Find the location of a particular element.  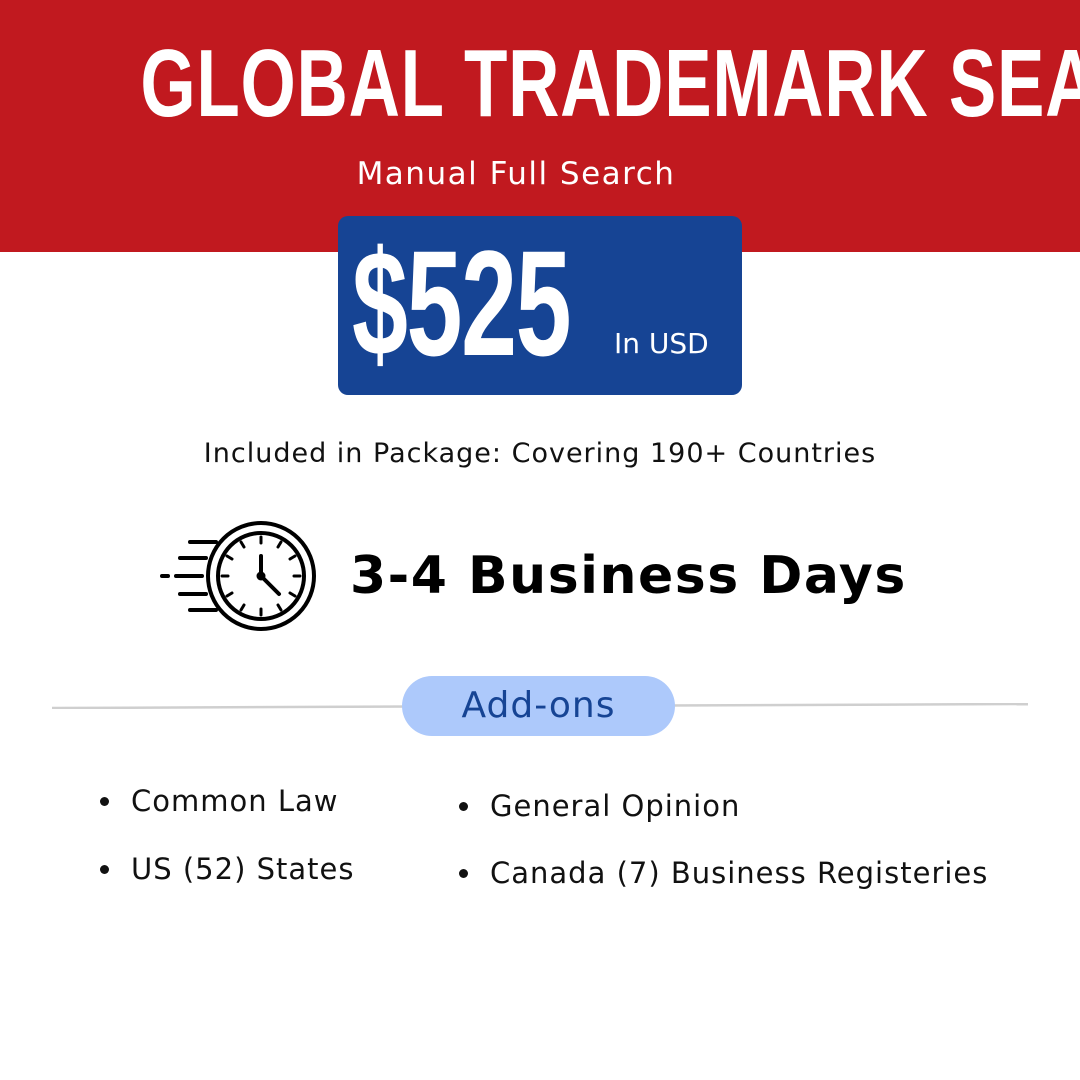

addon-label: General Opinion is located at coordinates (615, 806).